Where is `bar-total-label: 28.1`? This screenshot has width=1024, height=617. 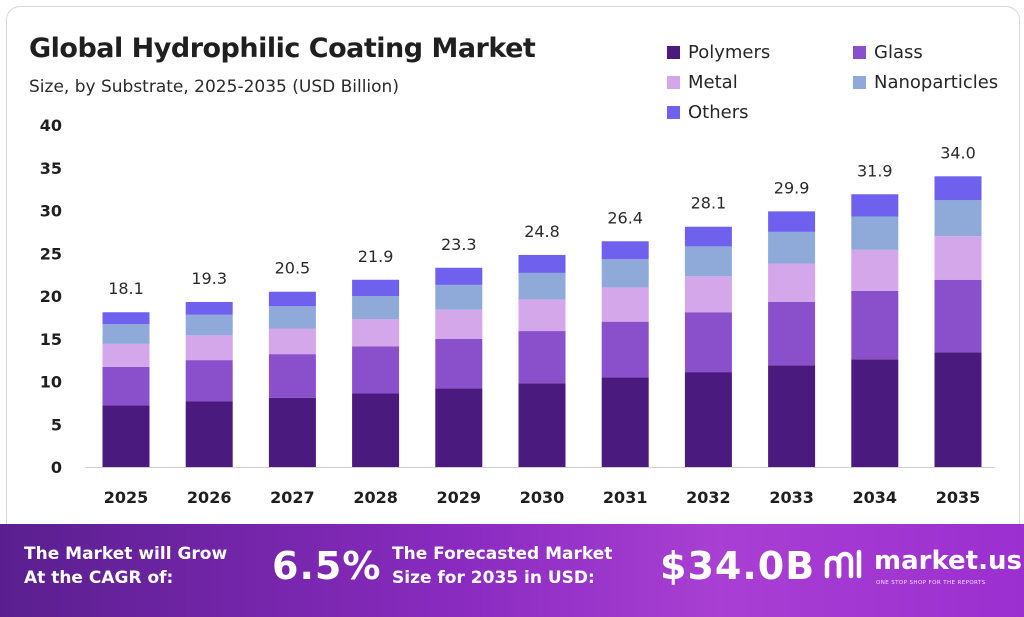 bar-total-label: 28.1 is located at coordinates (709, 203).